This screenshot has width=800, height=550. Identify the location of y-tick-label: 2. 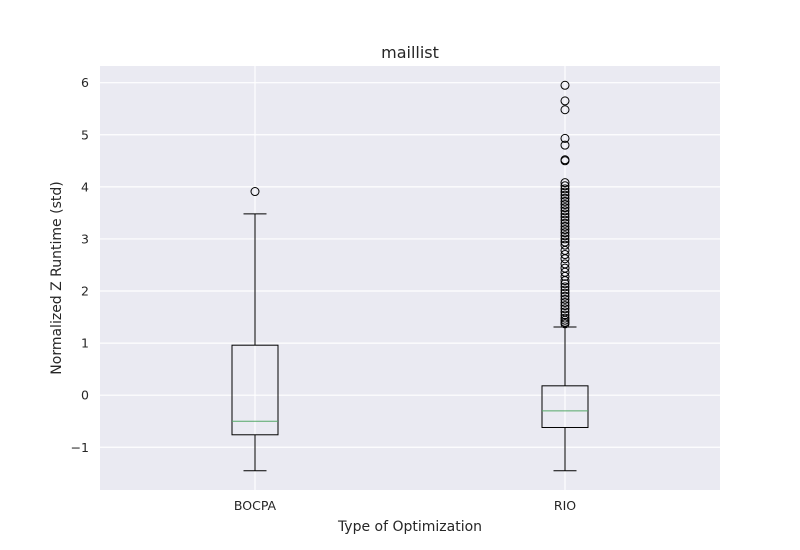
(85, 291).